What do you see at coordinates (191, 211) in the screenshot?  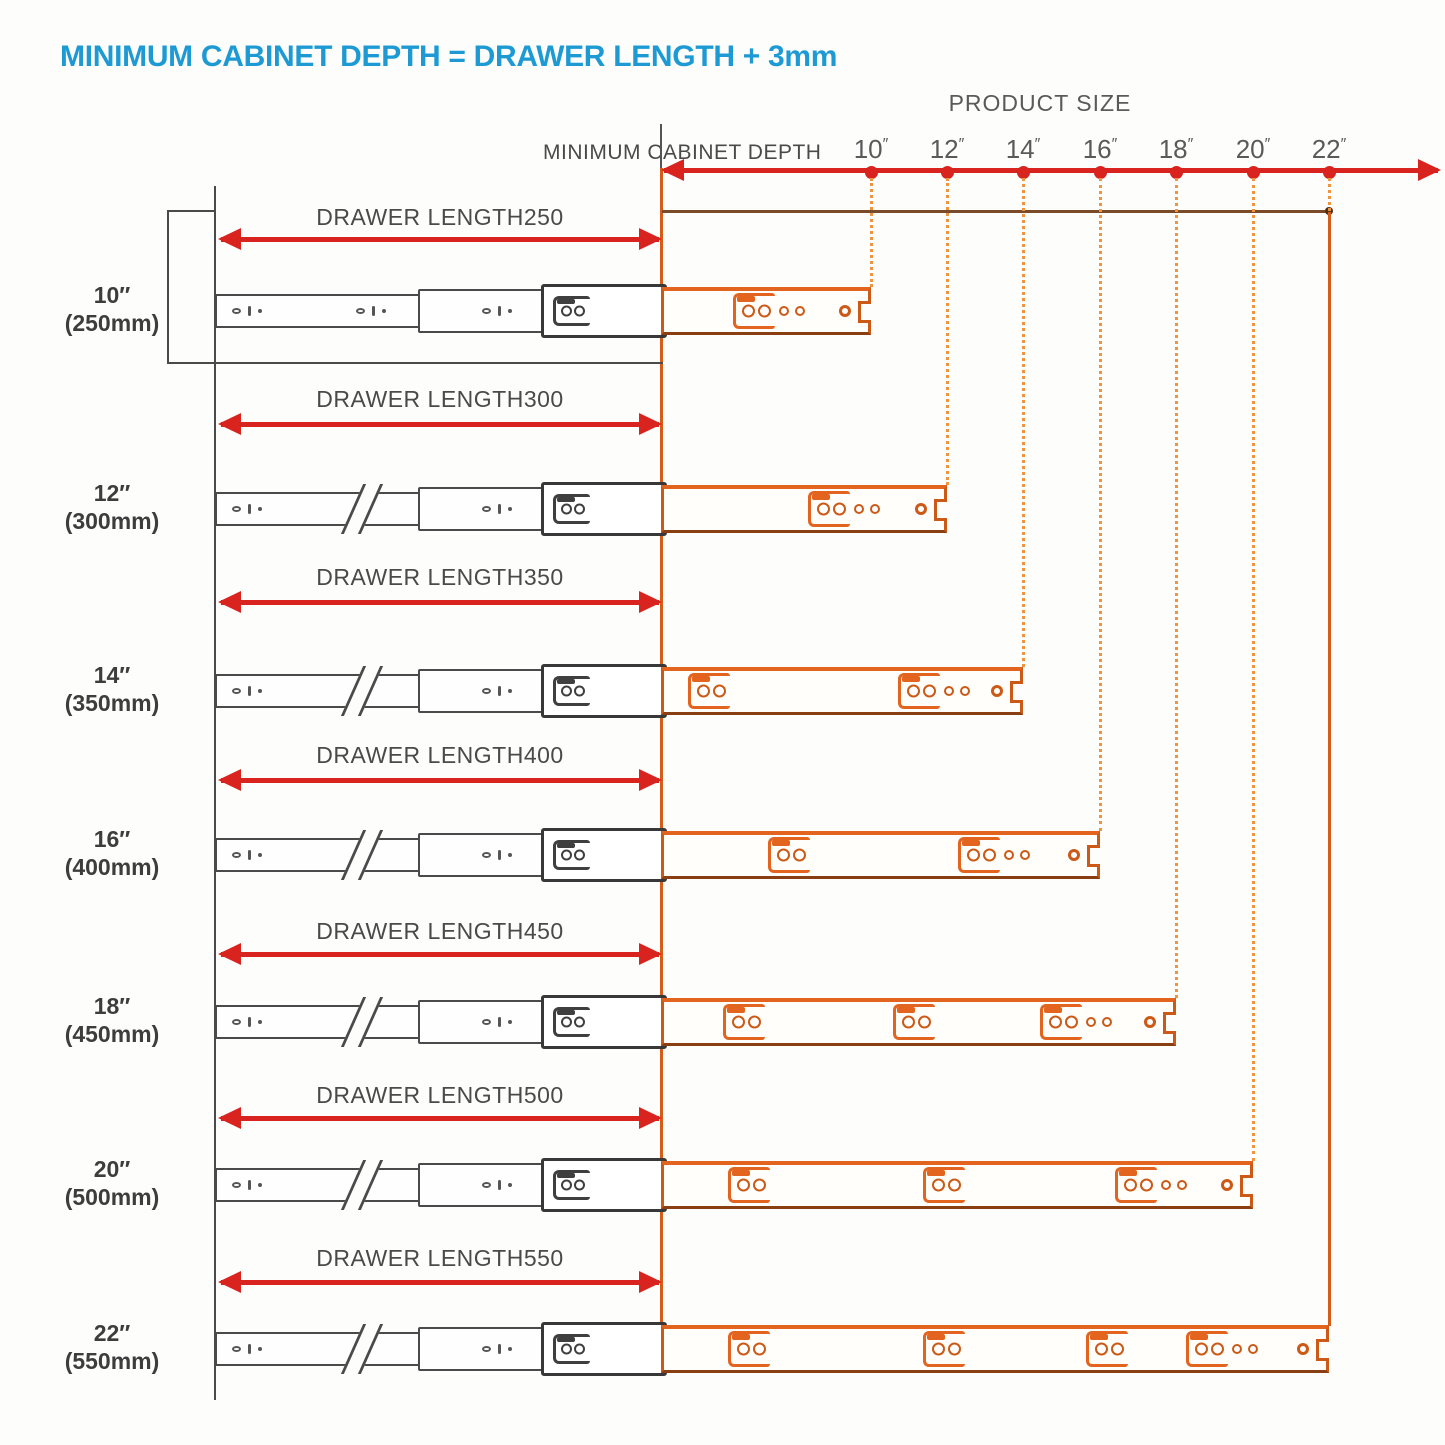 I see `cabinet-outline-top` at bounding box center [191, 211].